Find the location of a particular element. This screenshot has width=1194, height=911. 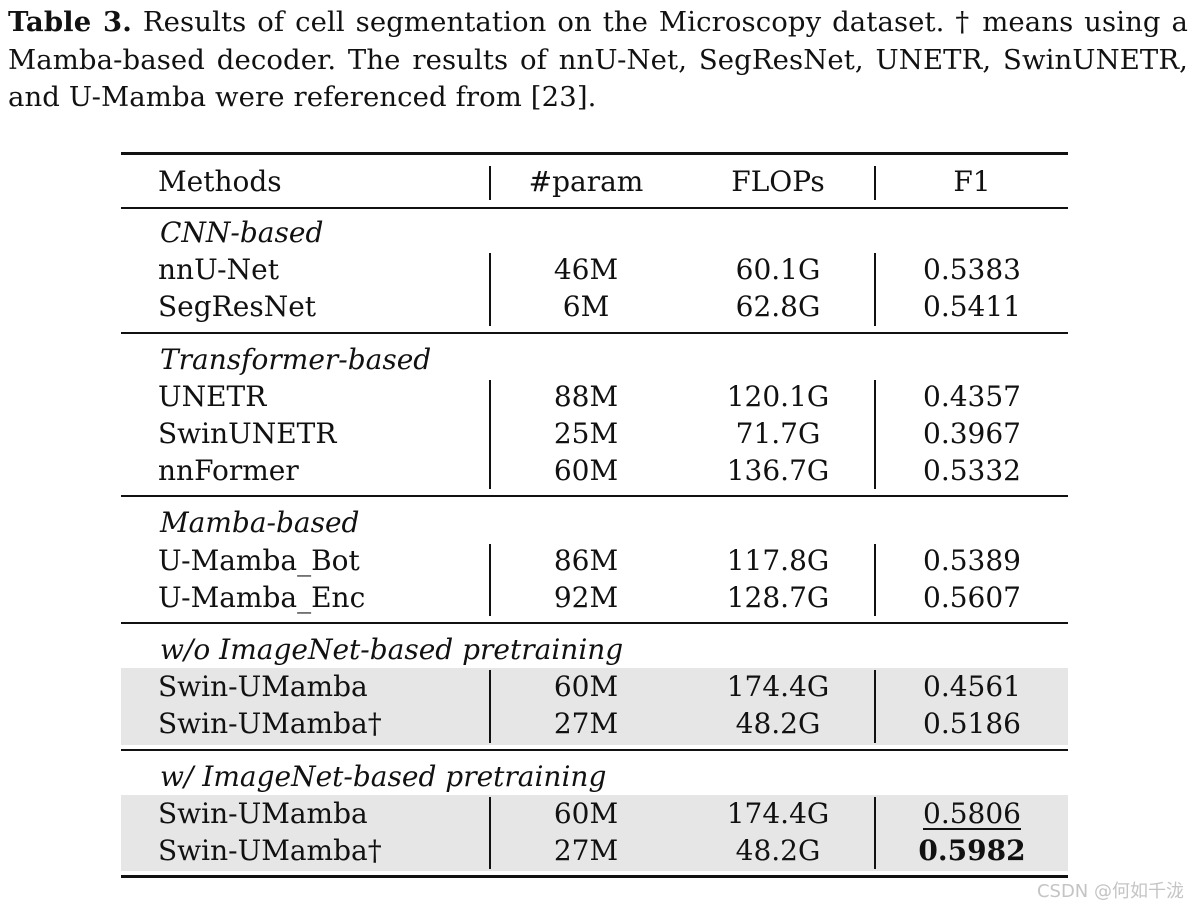

method-name: nnU-Net is located at coordinates (218, 270).